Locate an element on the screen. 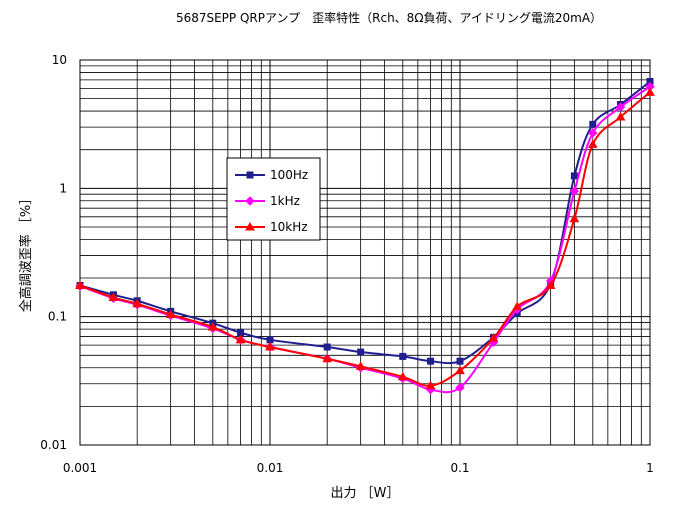  y-tick-label: 1 is located at coordinates (63, 188).